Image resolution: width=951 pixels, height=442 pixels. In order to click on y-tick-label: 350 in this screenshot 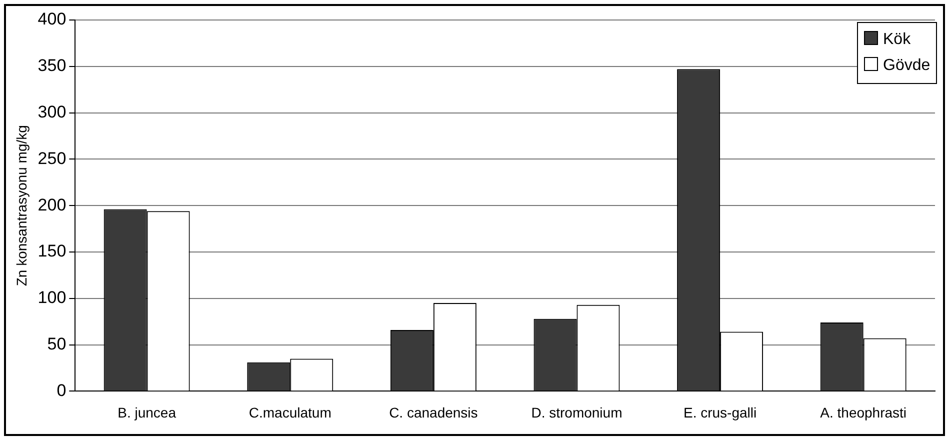, I will do `click(52, 66)`.